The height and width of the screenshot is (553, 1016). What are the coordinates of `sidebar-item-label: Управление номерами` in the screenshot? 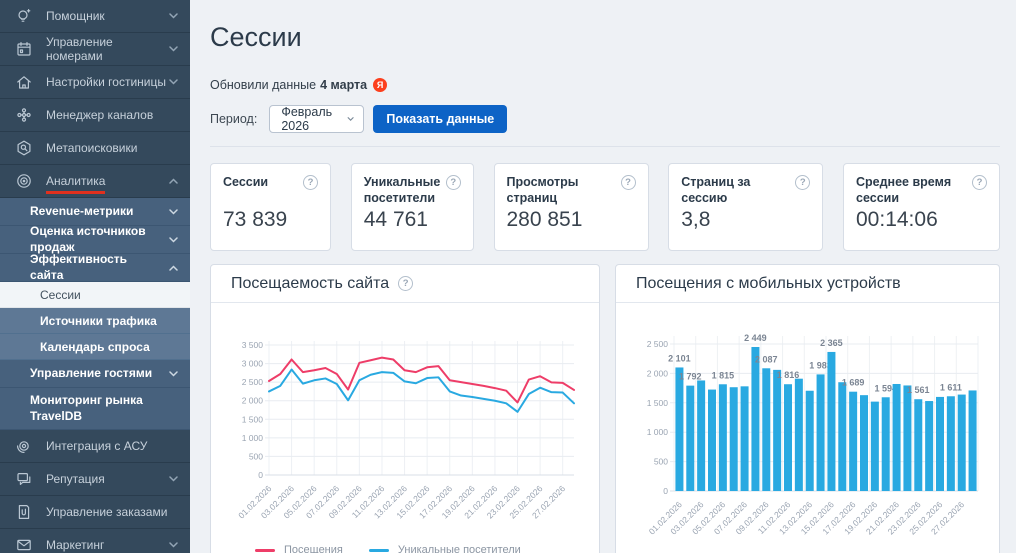 It's located at (79, 49).